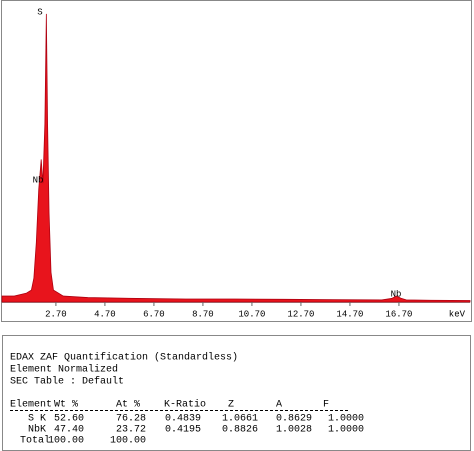 The image size is (474, 451). Describe the element at coordinates (279, 405) in the screenshot. I see `column-header: A` at that location.